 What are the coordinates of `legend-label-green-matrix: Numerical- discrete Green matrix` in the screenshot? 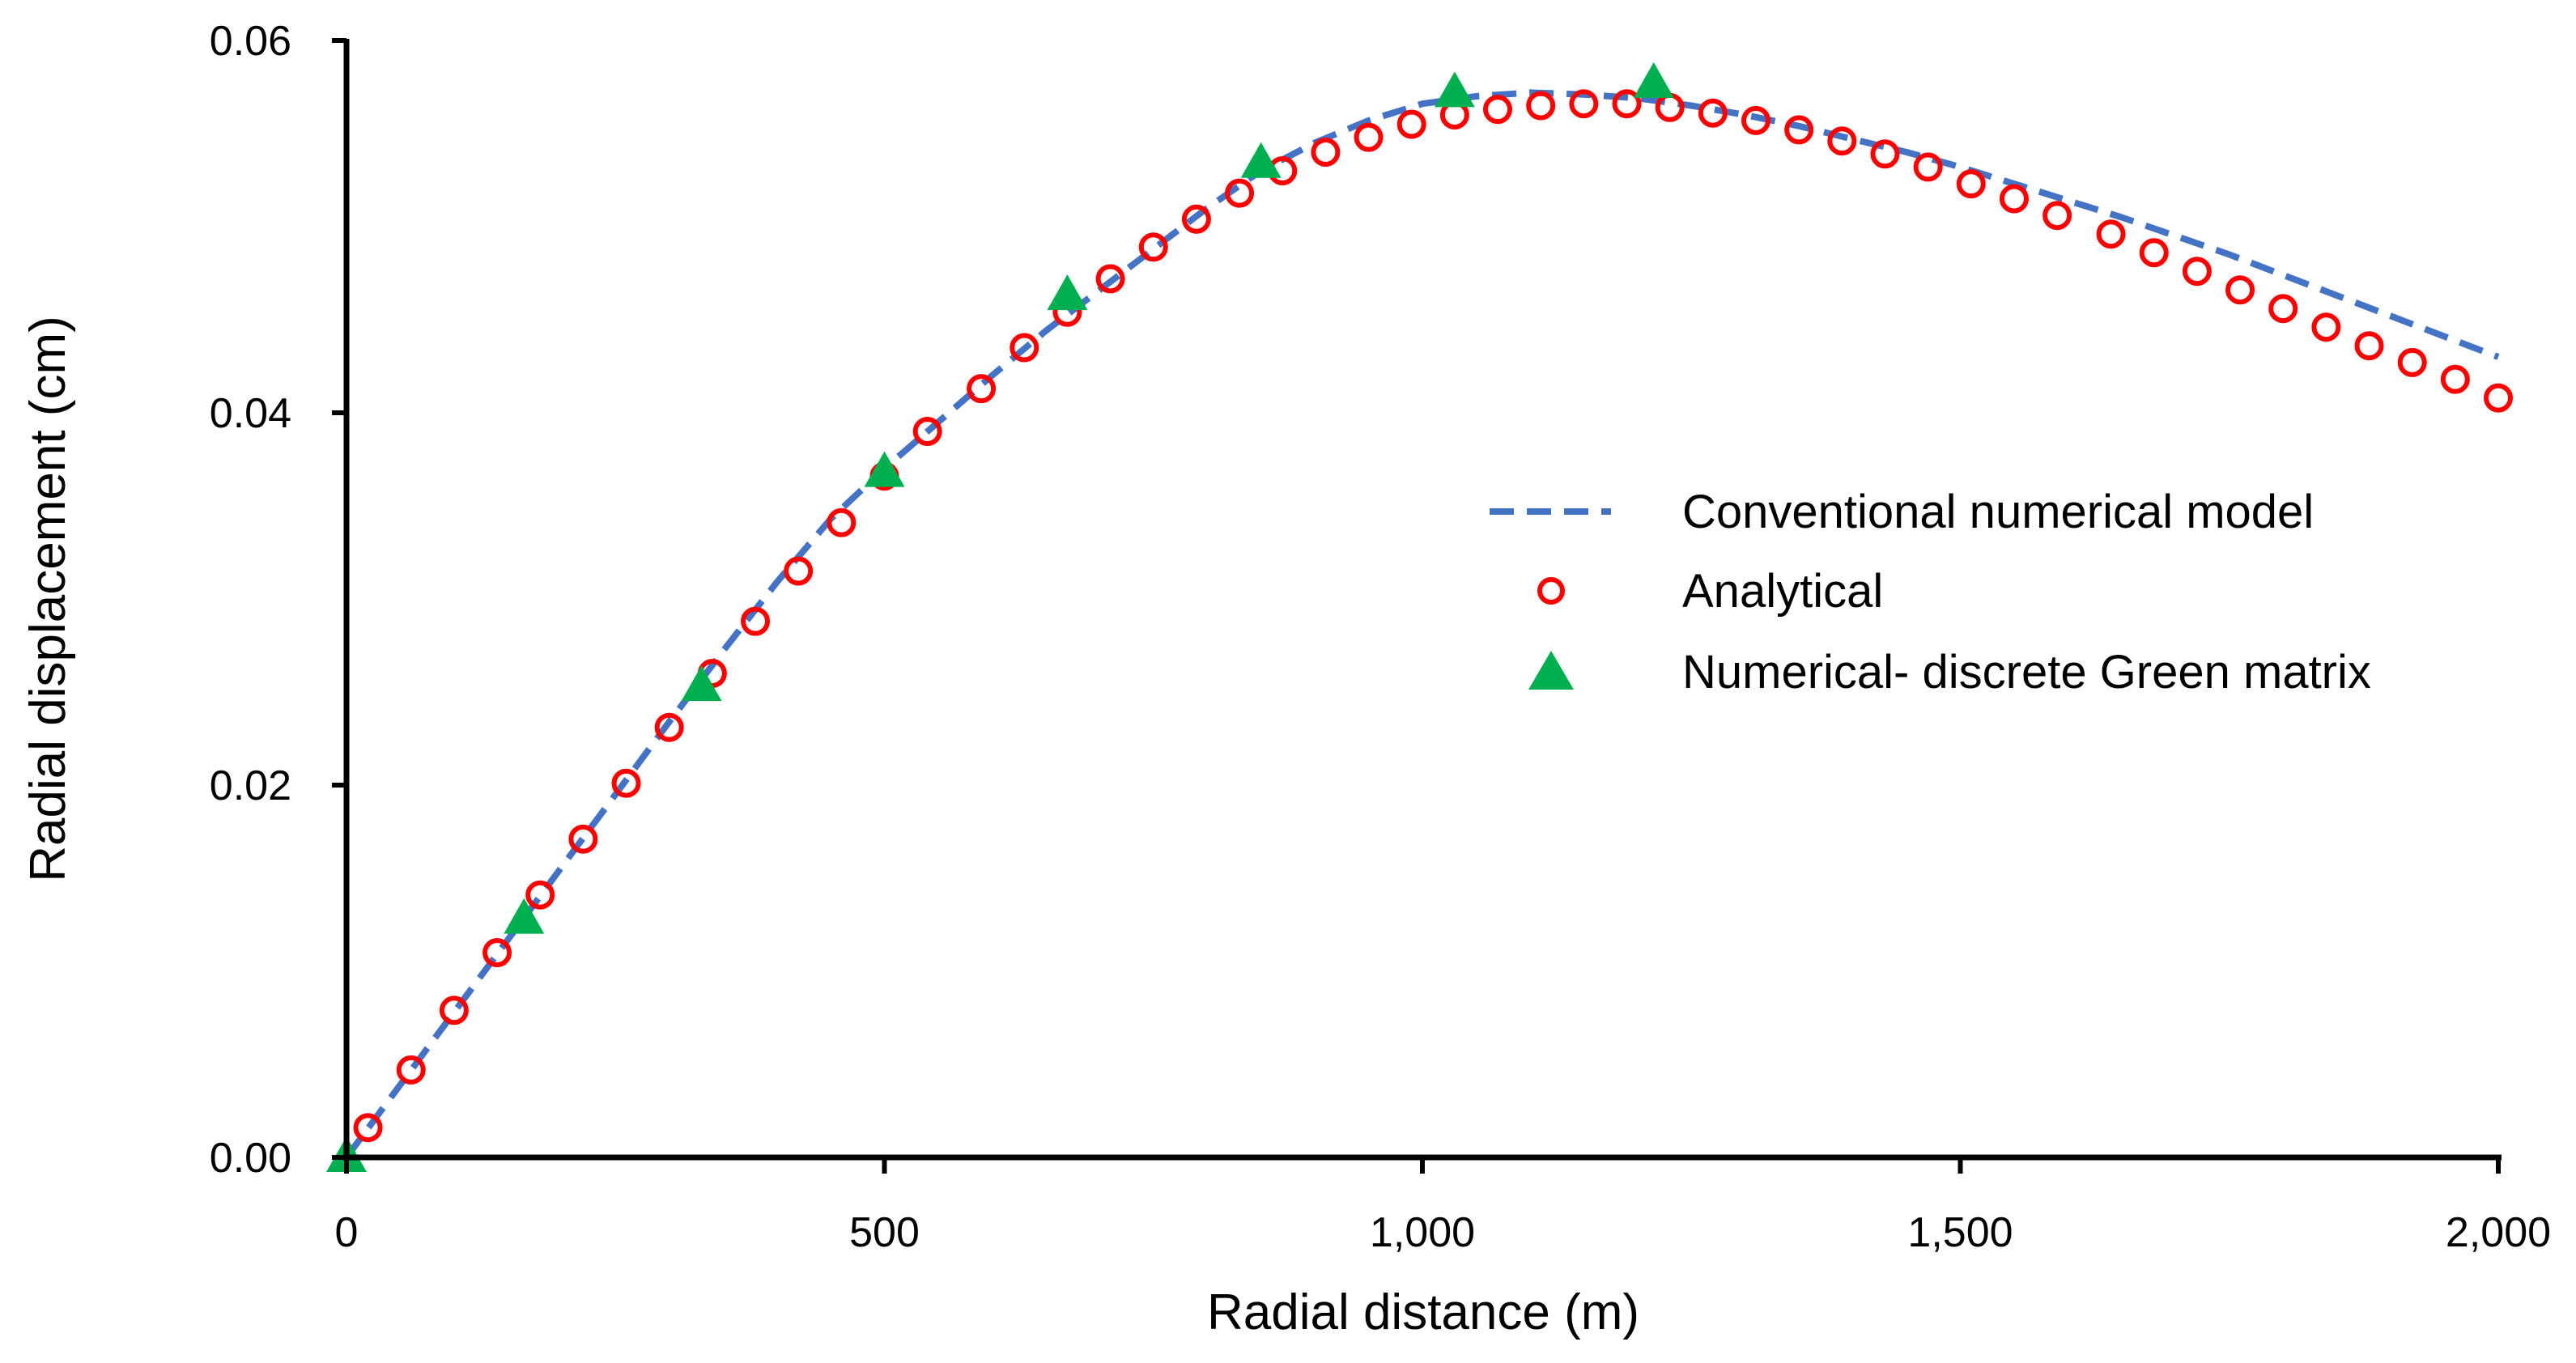 It's located at (2026, 672).